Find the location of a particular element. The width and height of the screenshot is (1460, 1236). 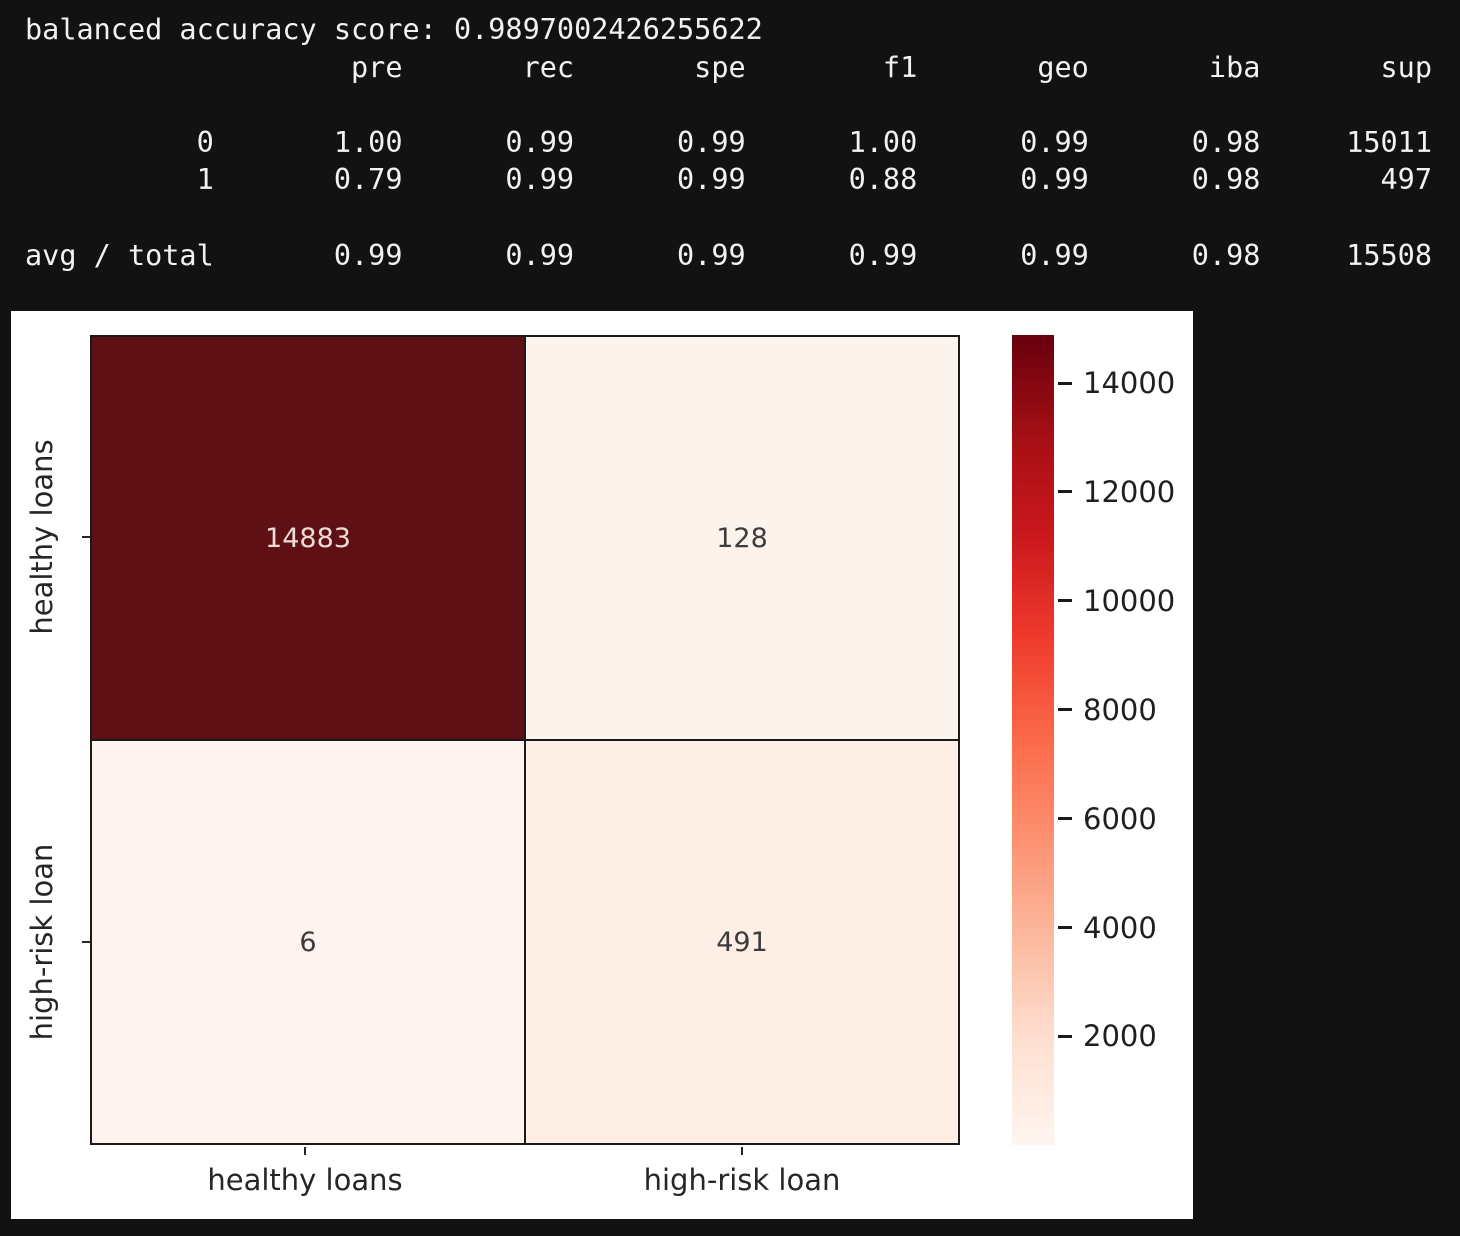

colorbar-tick: 4000 is located at coordinates (1107, 928).